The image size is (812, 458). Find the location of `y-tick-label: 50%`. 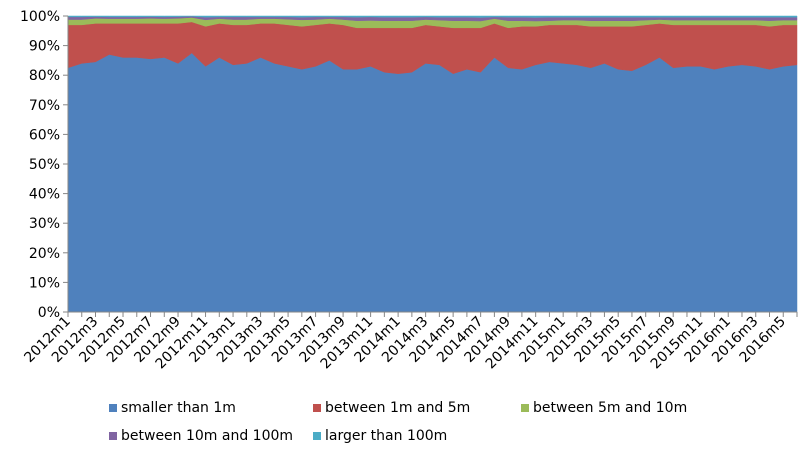

y-tick-label: 50% is located at coordinates (44, 165).